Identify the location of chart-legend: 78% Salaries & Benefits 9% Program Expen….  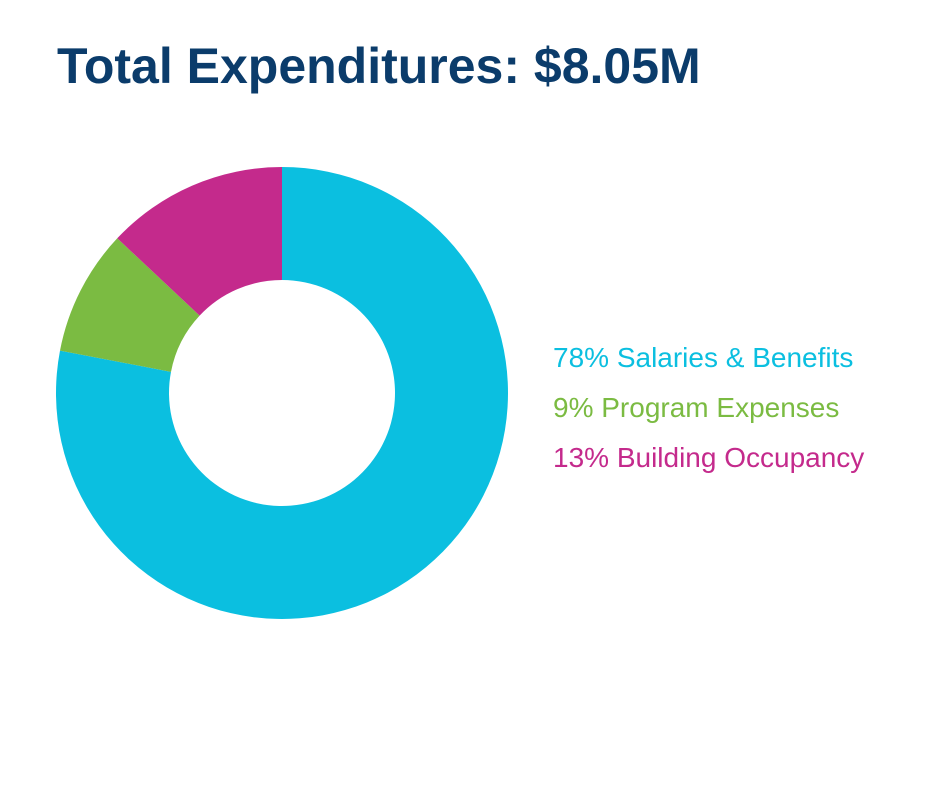
(708, 408).